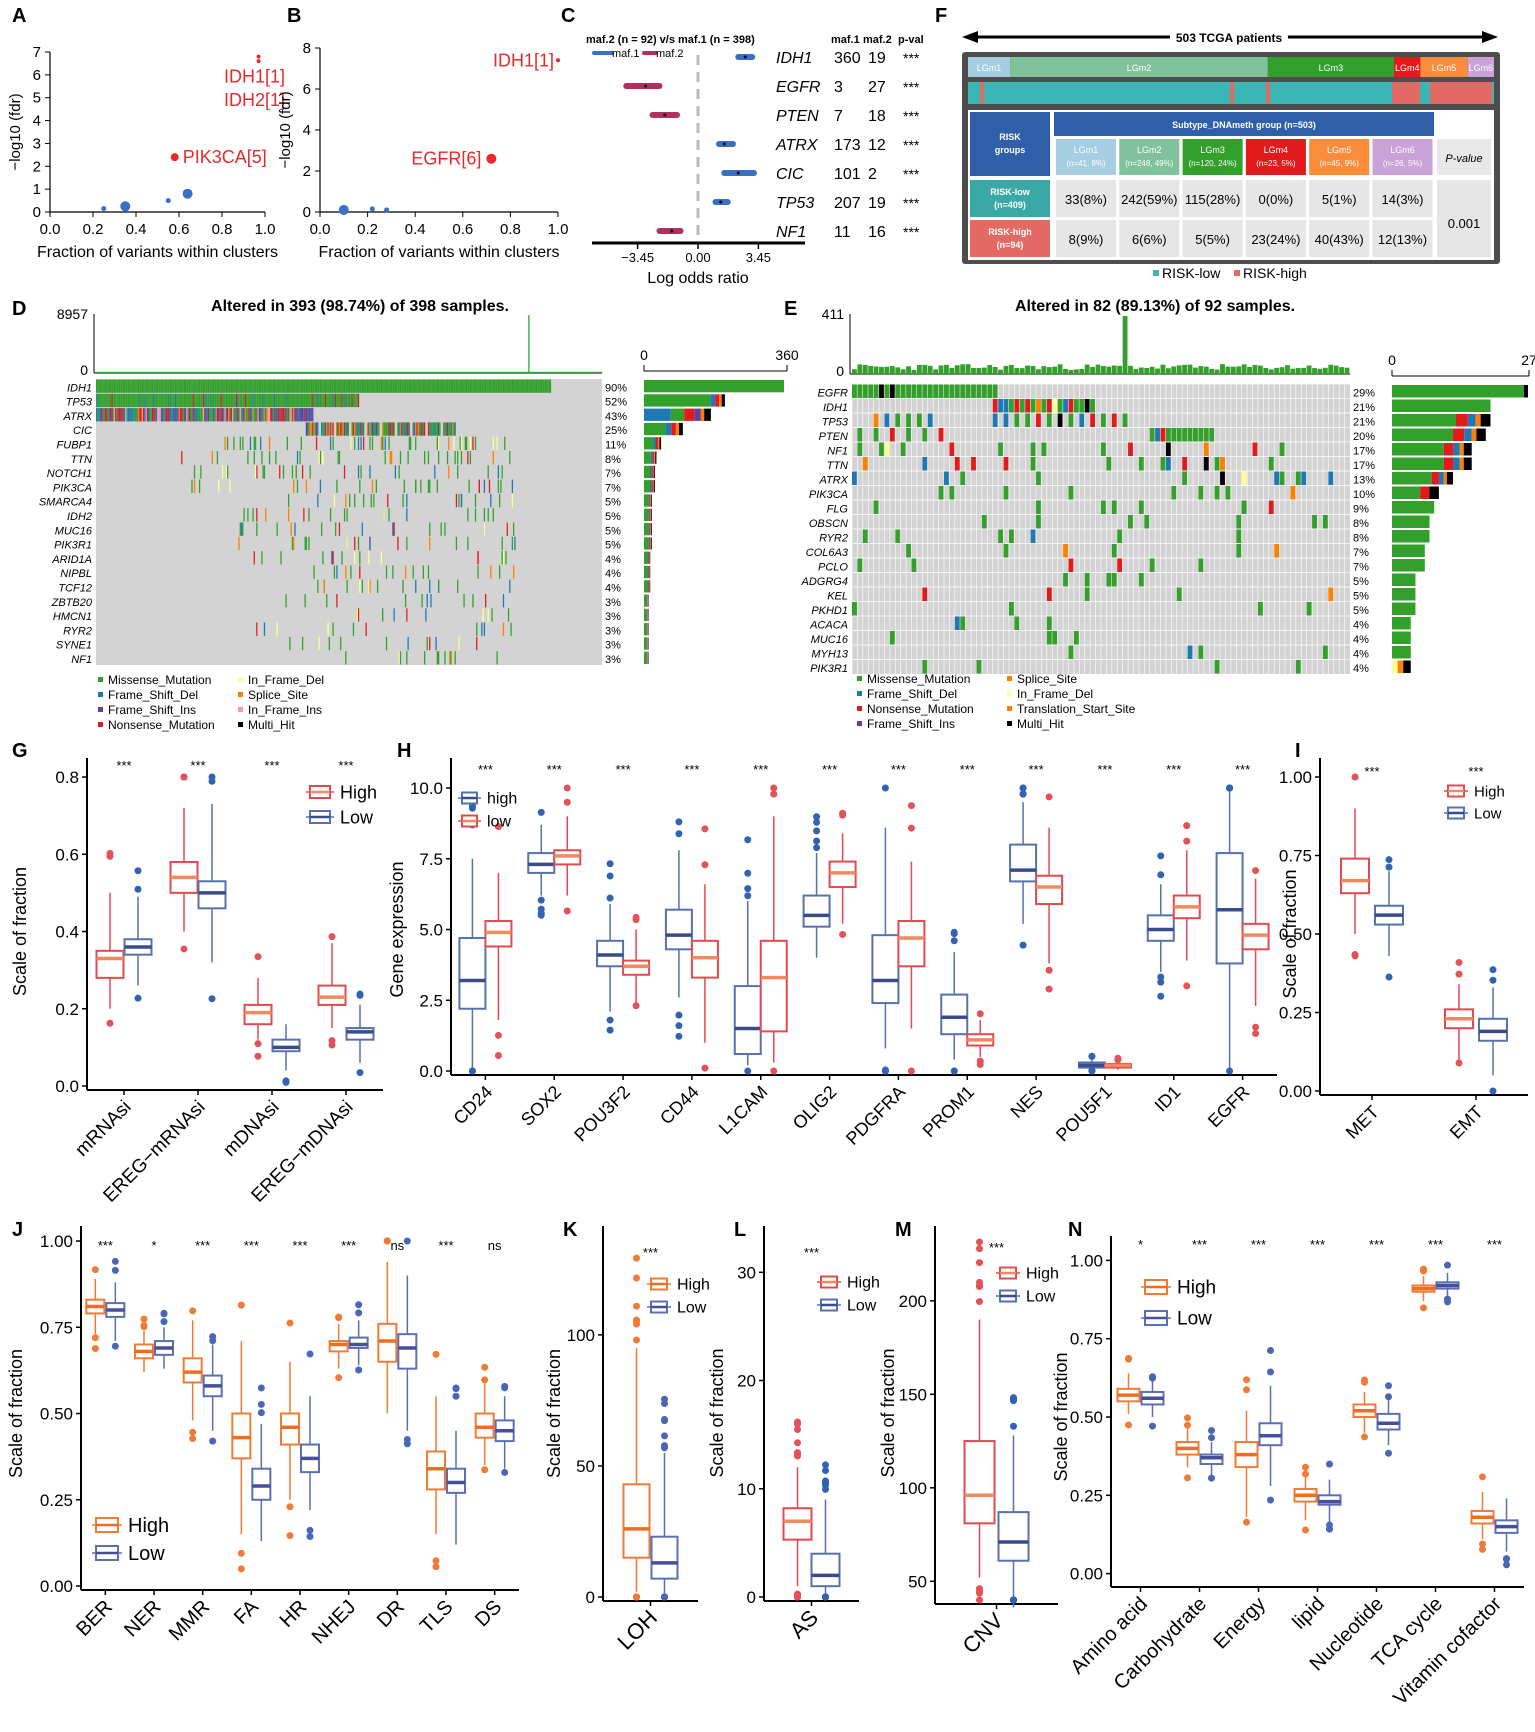  What do you see at coordinates (103, 1129) in the screenshot?
I see `category-label: mRNAsi` at bounding box center [103, 1129].